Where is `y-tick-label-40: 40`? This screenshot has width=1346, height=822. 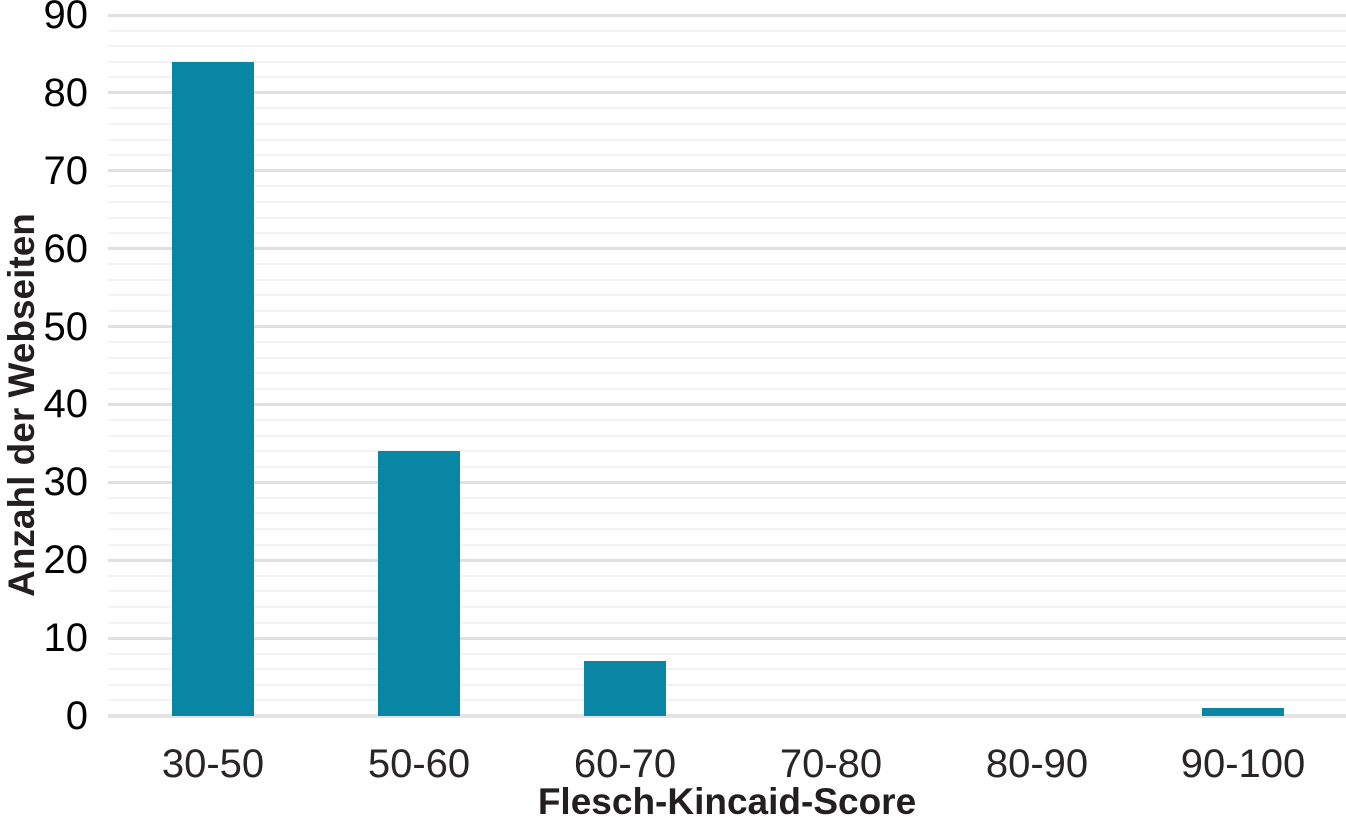
y-tick-label-40: 40 is located at coordinates (66, 404).